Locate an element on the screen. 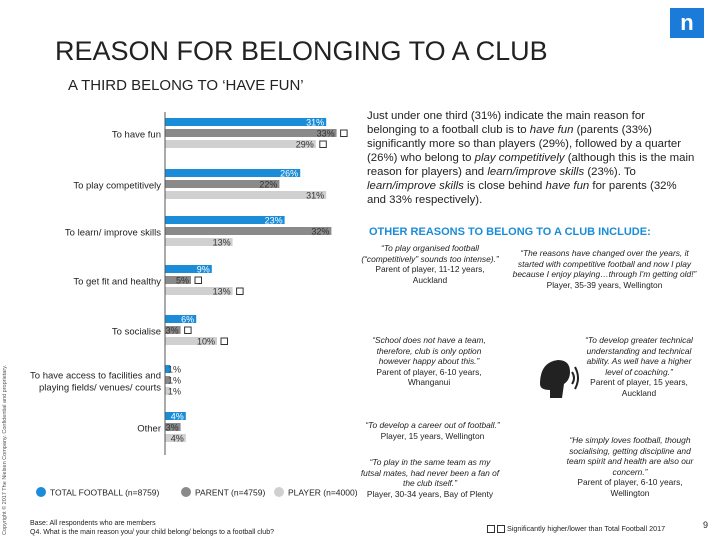  data-label: 5% is located at coordinates (182, 281).